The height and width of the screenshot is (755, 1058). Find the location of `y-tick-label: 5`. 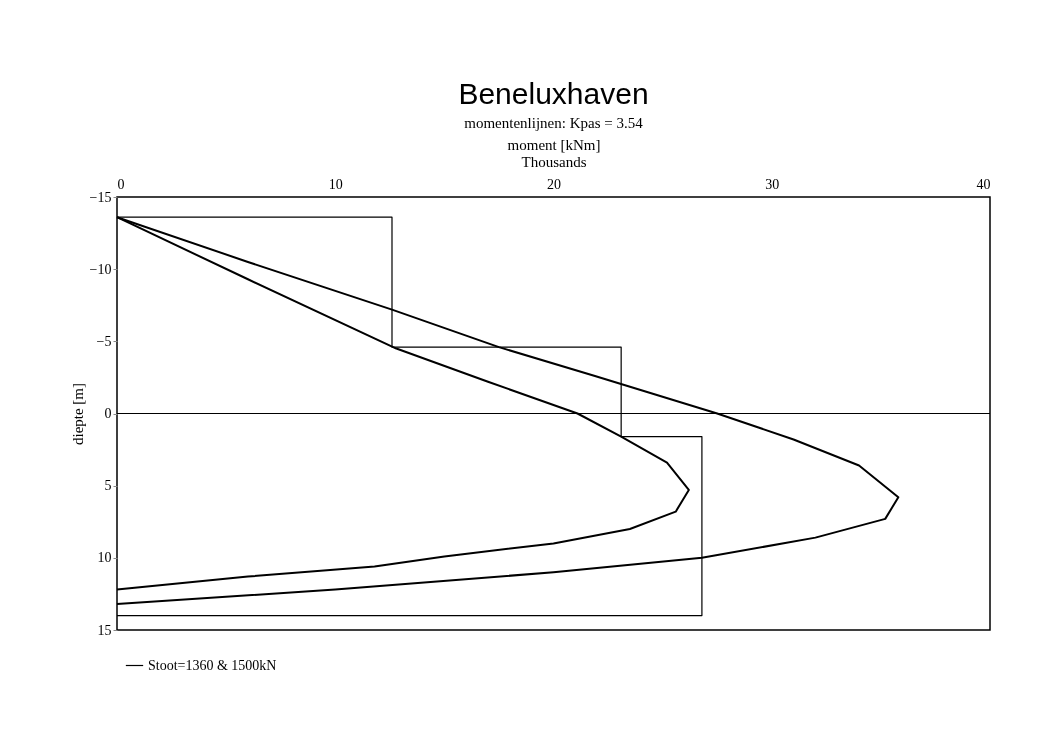

y-tick-label: 5 is located at coordinates (108, 486).